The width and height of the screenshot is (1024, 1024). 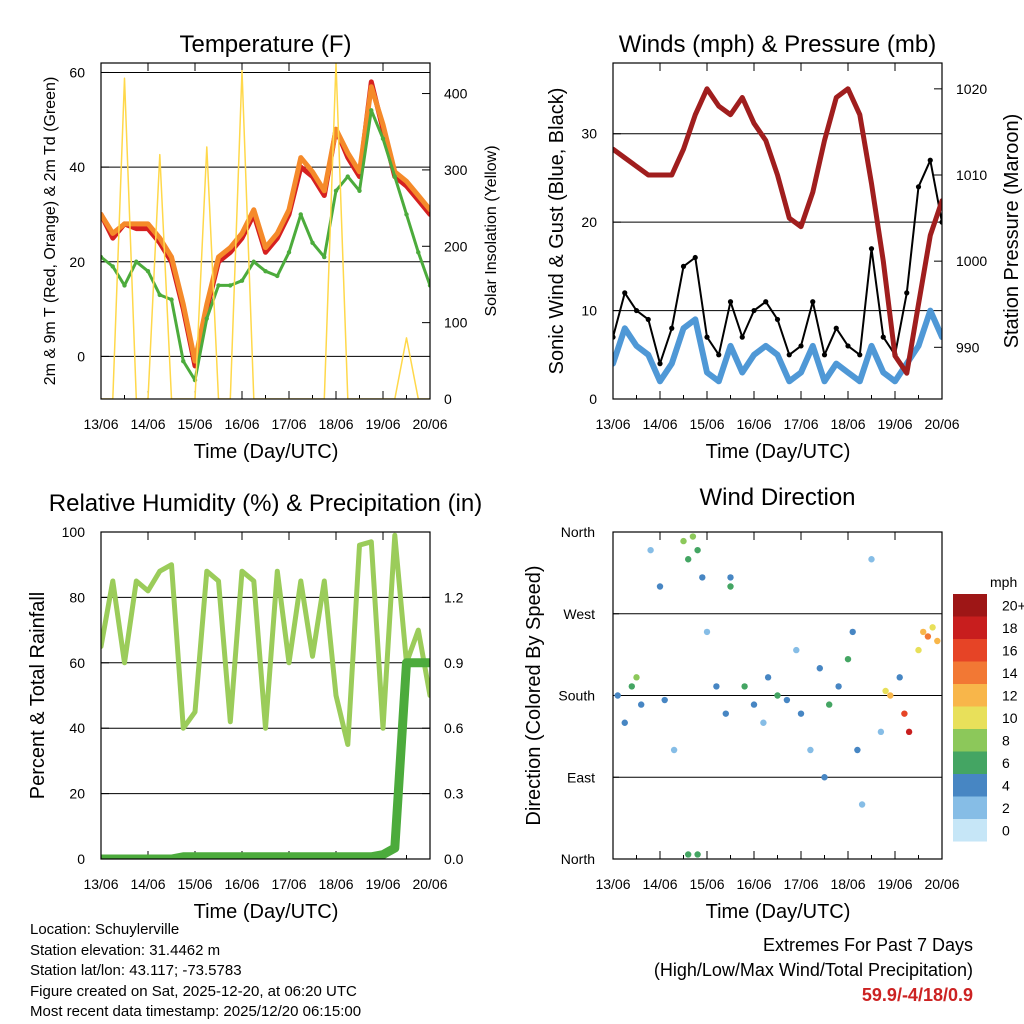 What do you see at coordinates (1010, 673) in the screenshot?
I see `colorbar-label: 14` at bounding box center [1010, 673].